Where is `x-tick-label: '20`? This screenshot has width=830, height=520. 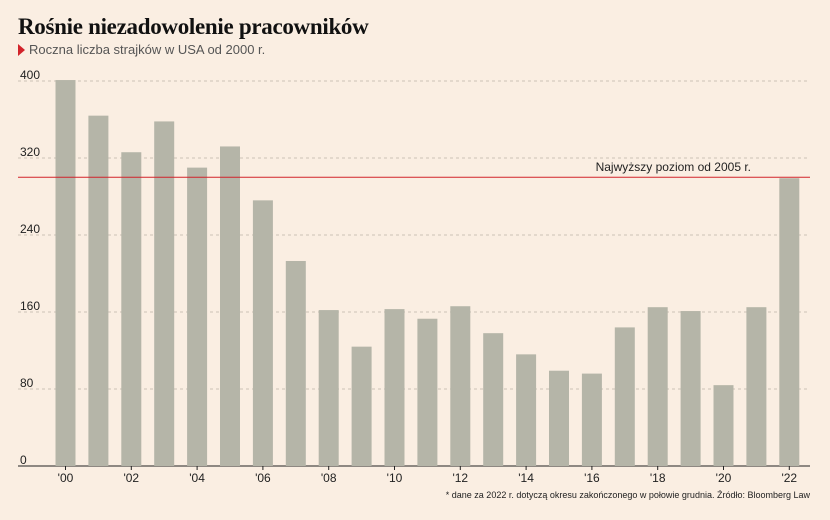 x-tick-label: '20 is located at coordinates (724, 478).